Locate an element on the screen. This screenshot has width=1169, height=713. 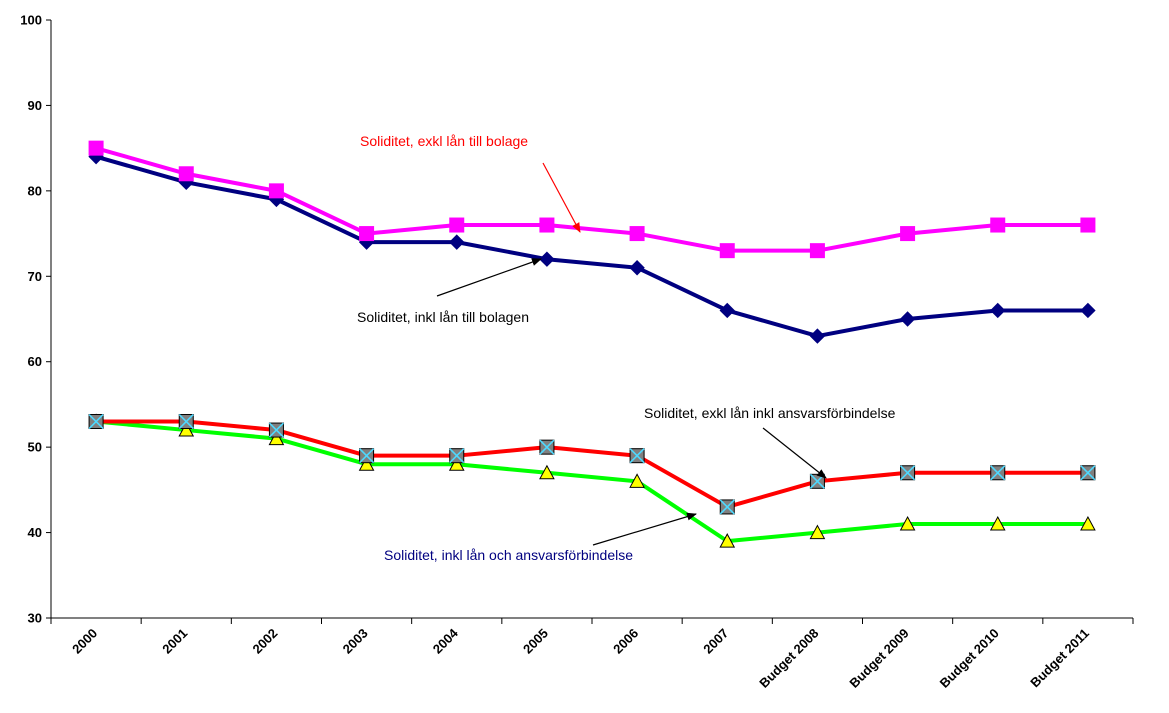
x-tick-label: 2001 is located at coordinates (174, 641).